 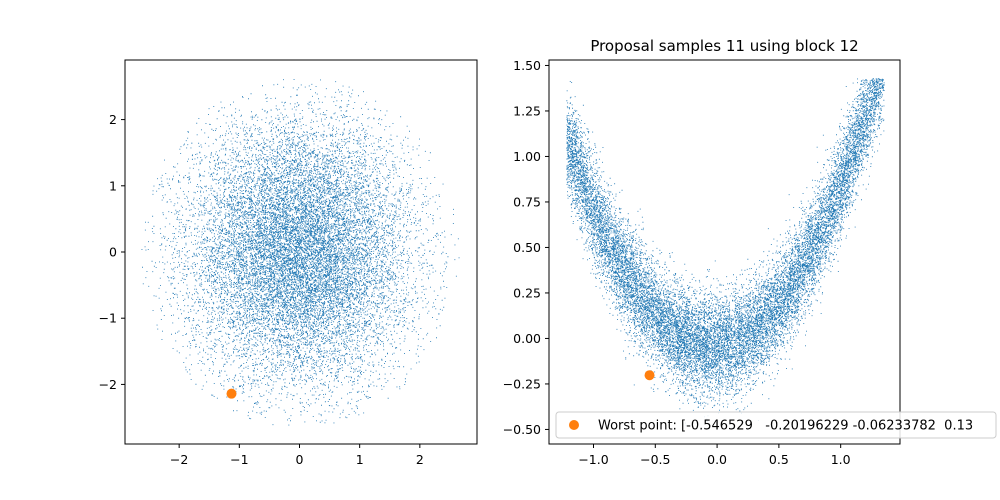 I want to click on y-tick-label: −2, so click(x=108, y=384).